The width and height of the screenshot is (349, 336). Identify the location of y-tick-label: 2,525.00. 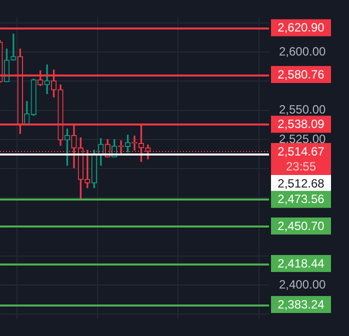
(302, 139).